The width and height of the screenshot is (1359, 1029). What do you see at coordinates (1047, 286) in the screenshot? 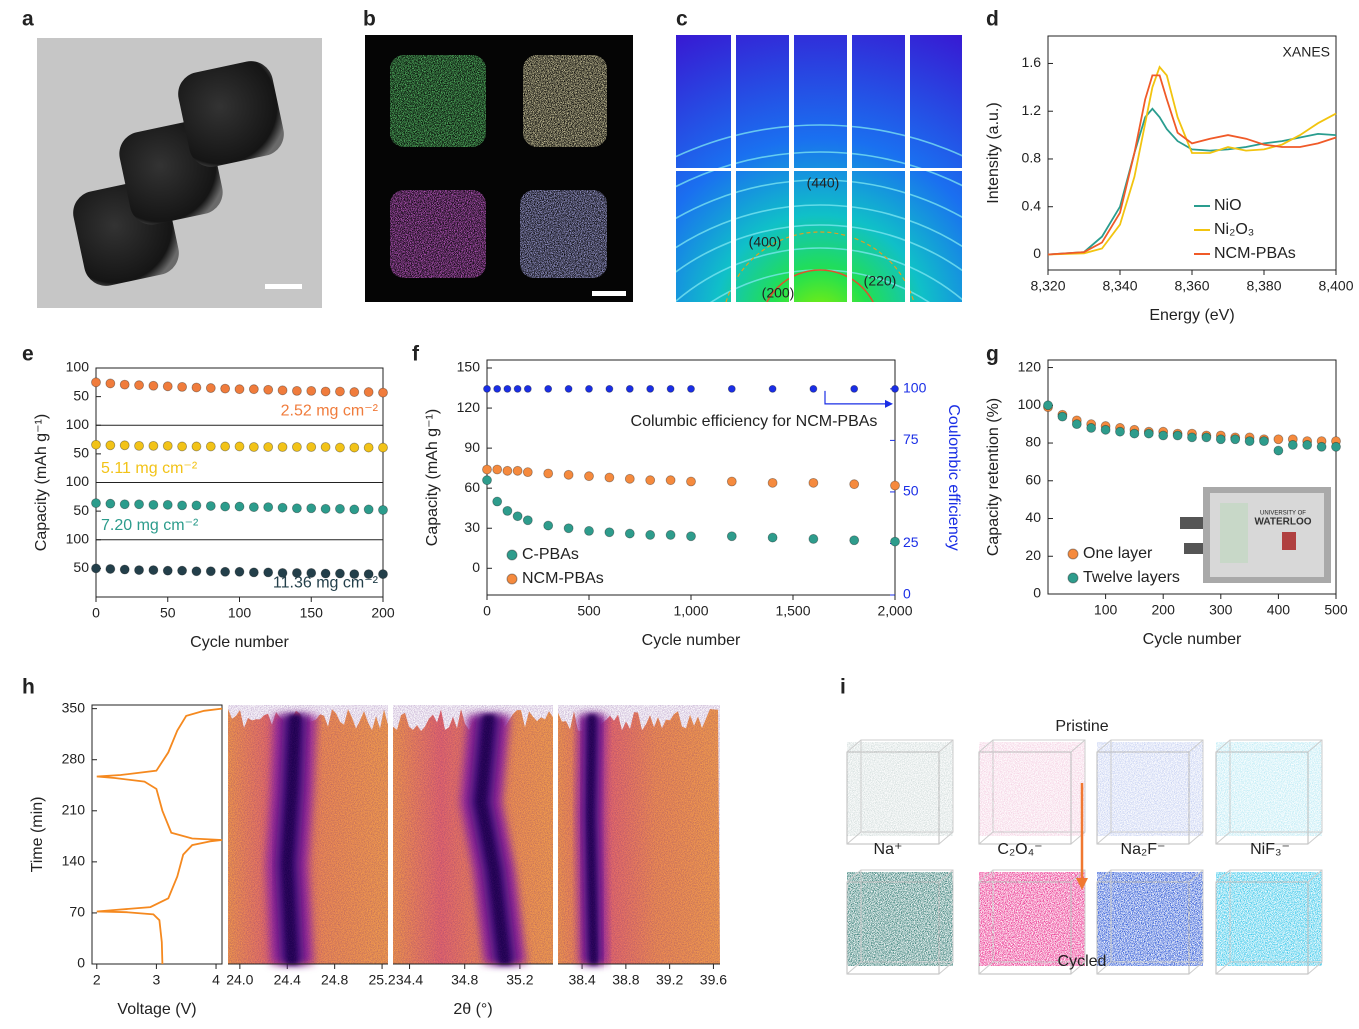
I see `x-tick-label: 8,320` at bounding box center [1047, 286].